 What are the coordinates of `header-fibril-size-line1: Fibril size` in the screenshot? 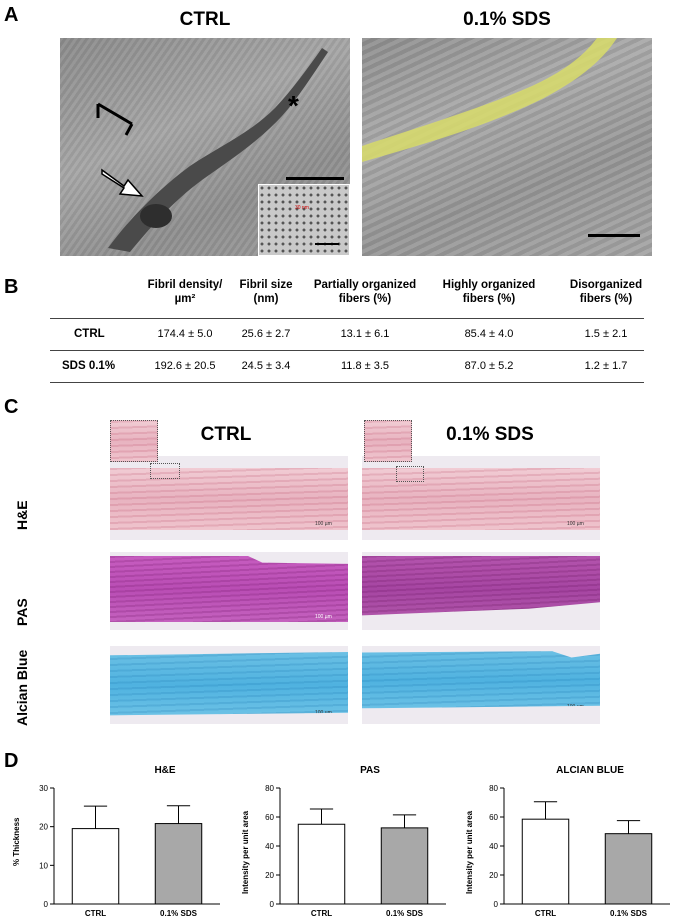 It's located at (266, 285).